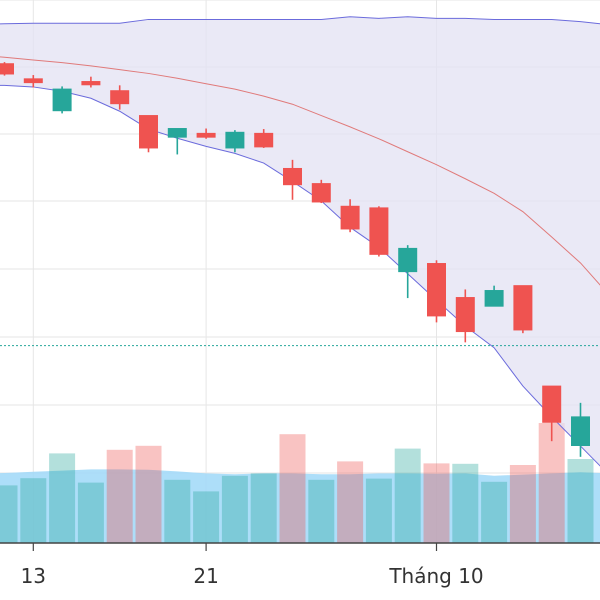 This screenshot has width=600, height=600. I want to click on x-tick-label-0: 13, so click(33, 576).